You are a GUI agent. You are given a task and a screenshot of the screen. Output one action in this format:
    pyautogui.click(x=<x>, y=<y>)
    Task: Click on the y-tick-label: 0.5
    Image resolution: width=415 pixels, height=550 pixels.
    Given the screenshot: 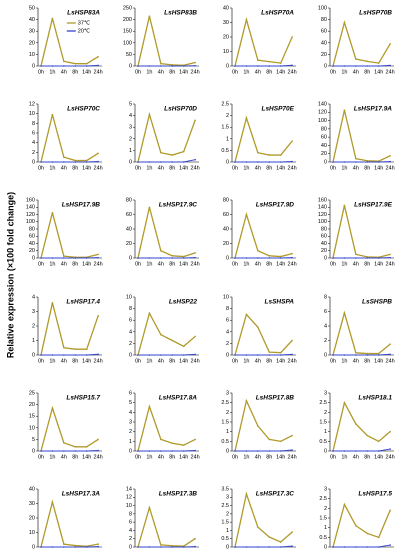 What is the action you would take?
    pyautogui.click(x=323, y=538)
    